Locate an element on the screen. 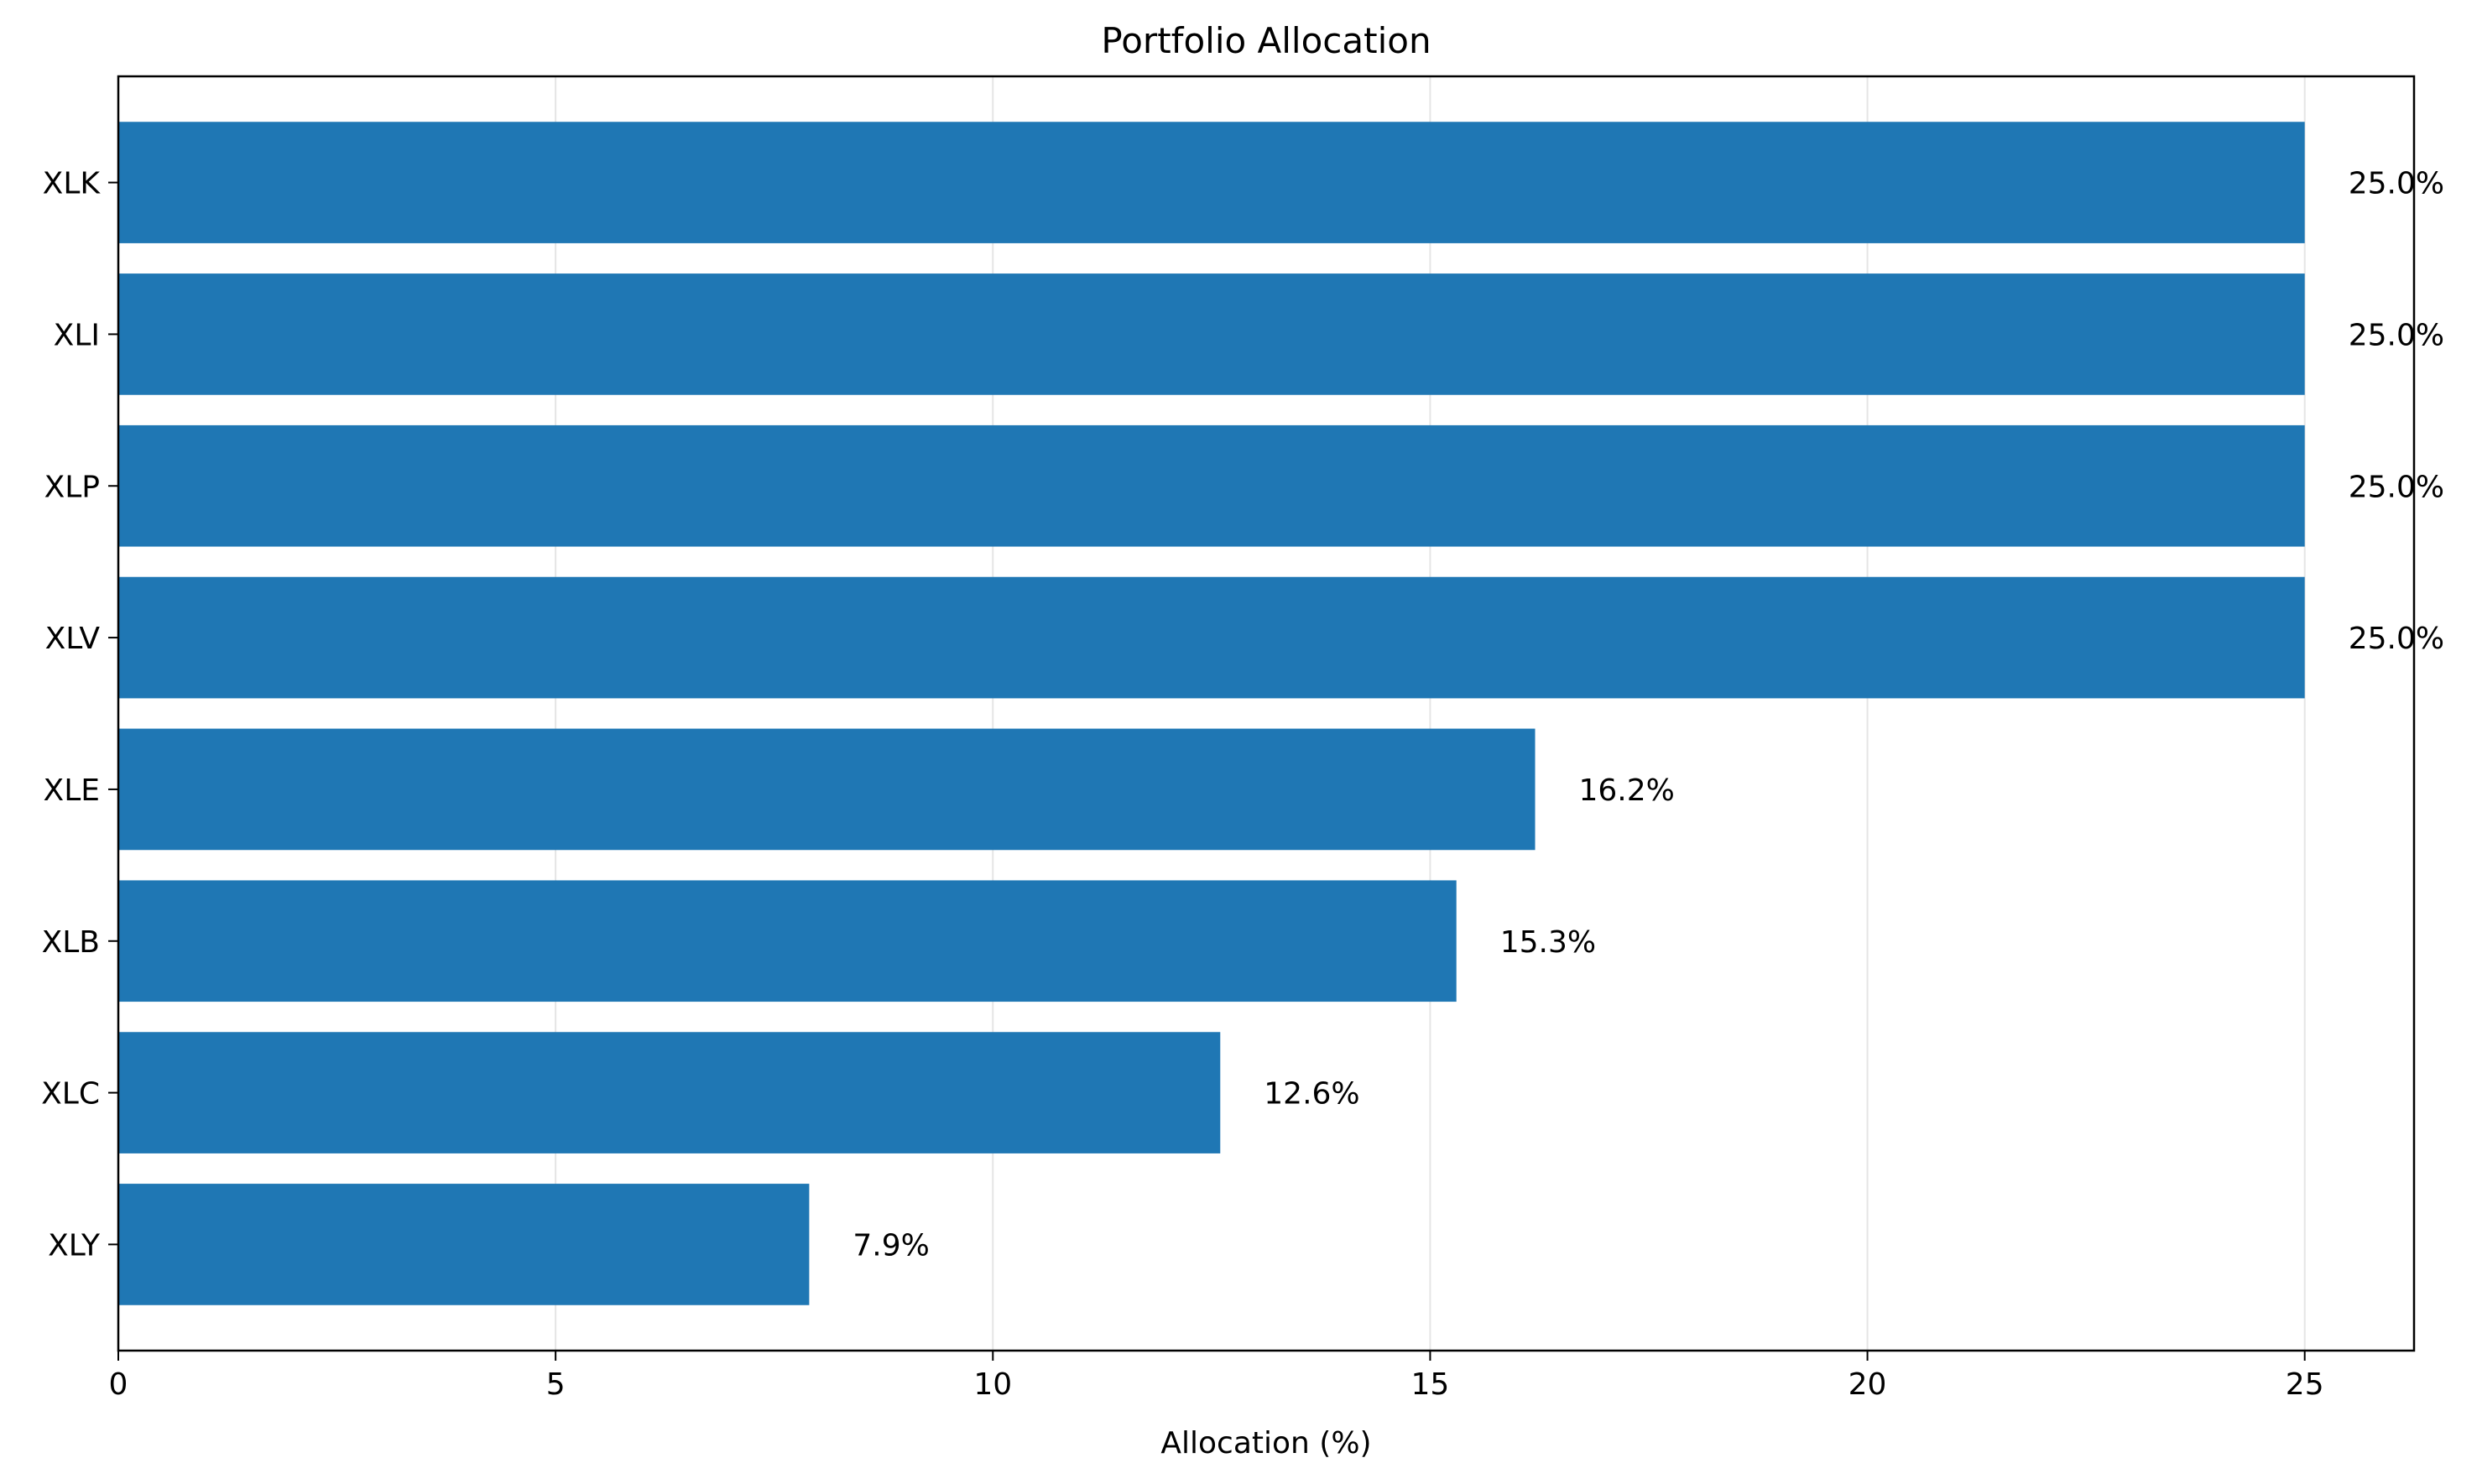  y-tick-label-xlb: XLB is located at coordinates (71, 942).